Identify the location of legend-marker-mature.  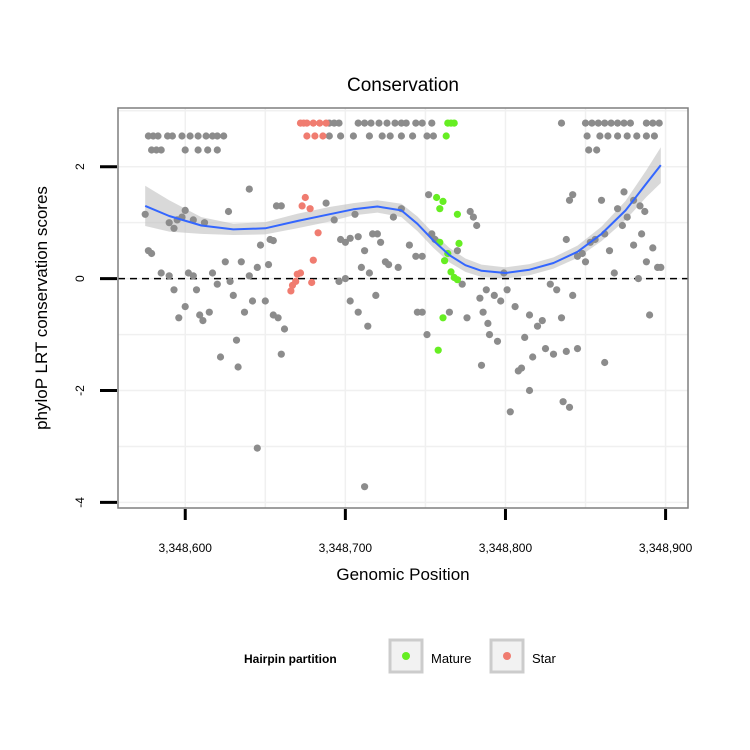
(406, 656).